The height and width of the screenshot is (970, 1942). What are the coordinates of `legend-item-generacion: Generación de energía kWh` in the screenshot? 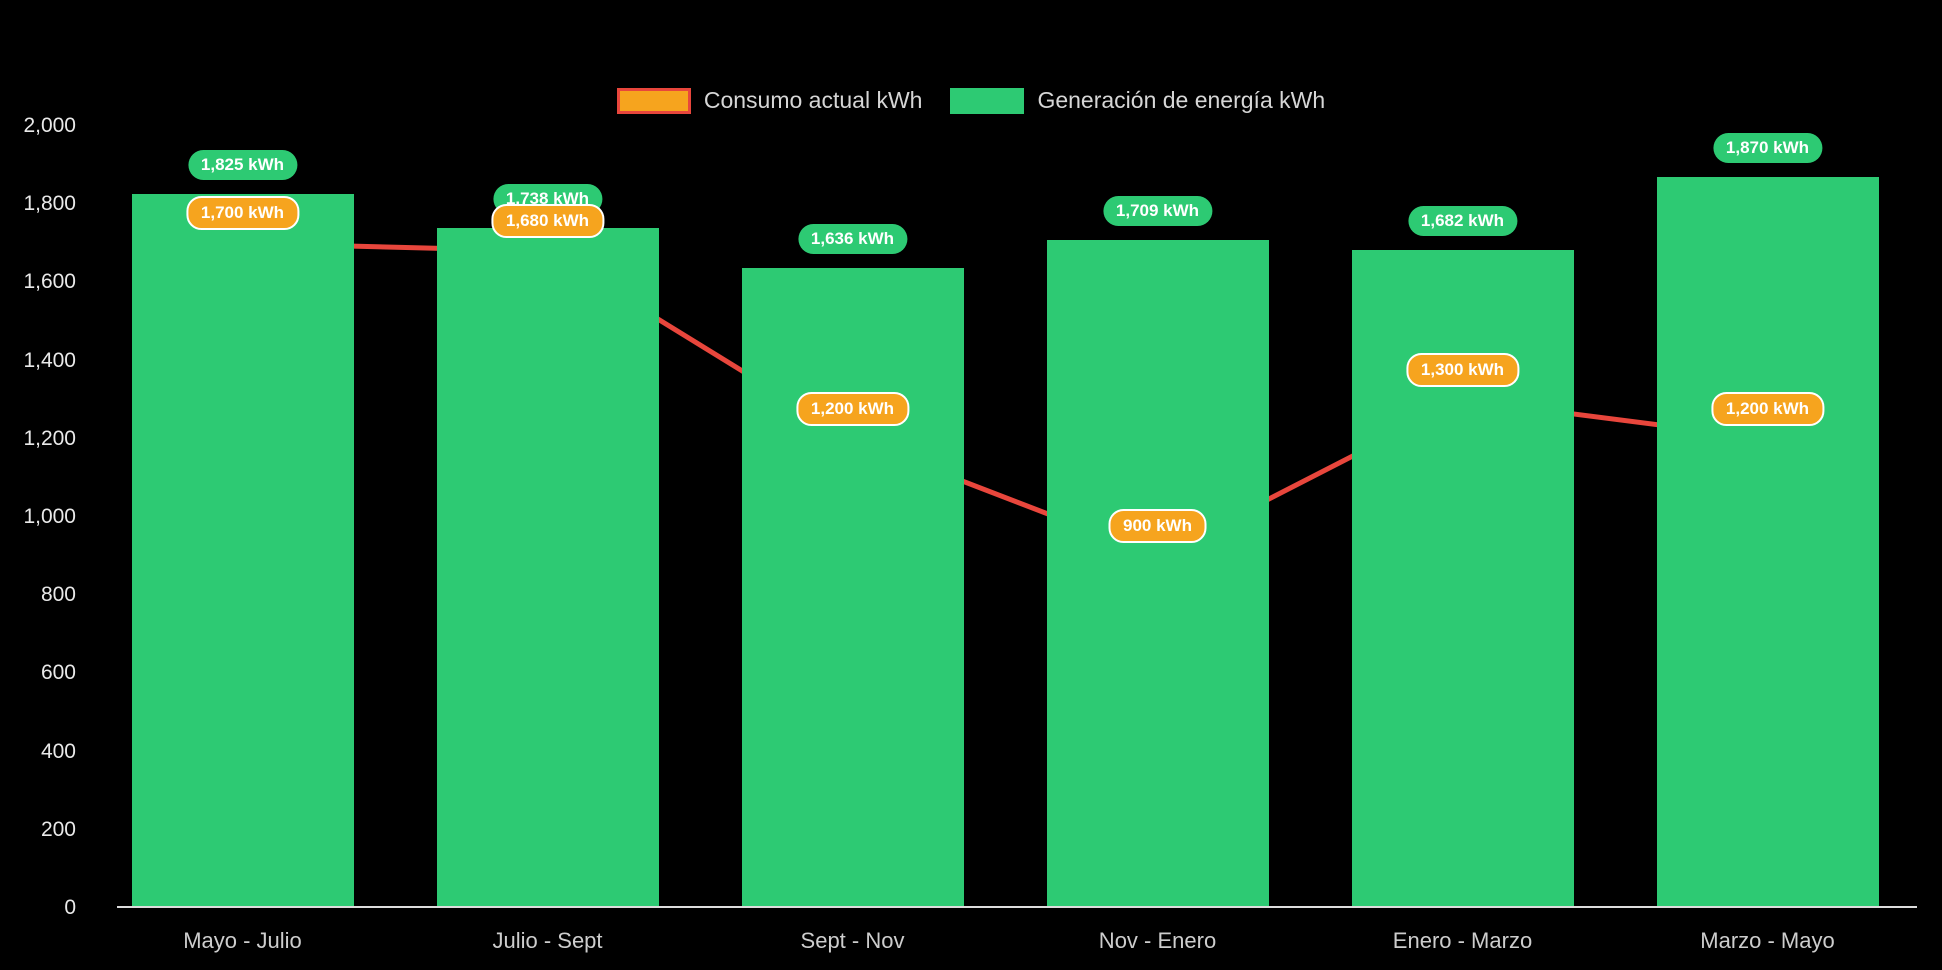 It's located at (1137, 100).